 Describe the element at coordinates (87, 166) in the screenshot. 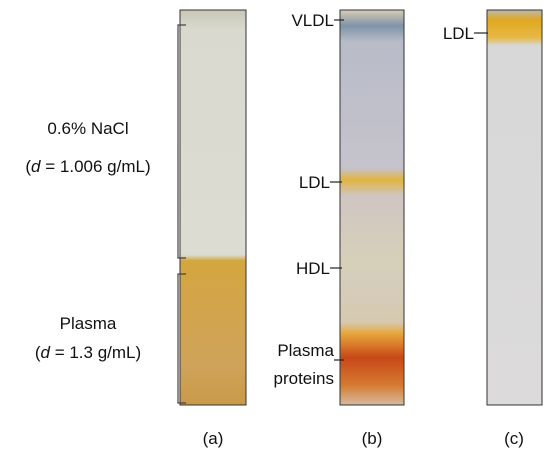

I see `layer-density: (d = 1.006 g/mL)` at that location.